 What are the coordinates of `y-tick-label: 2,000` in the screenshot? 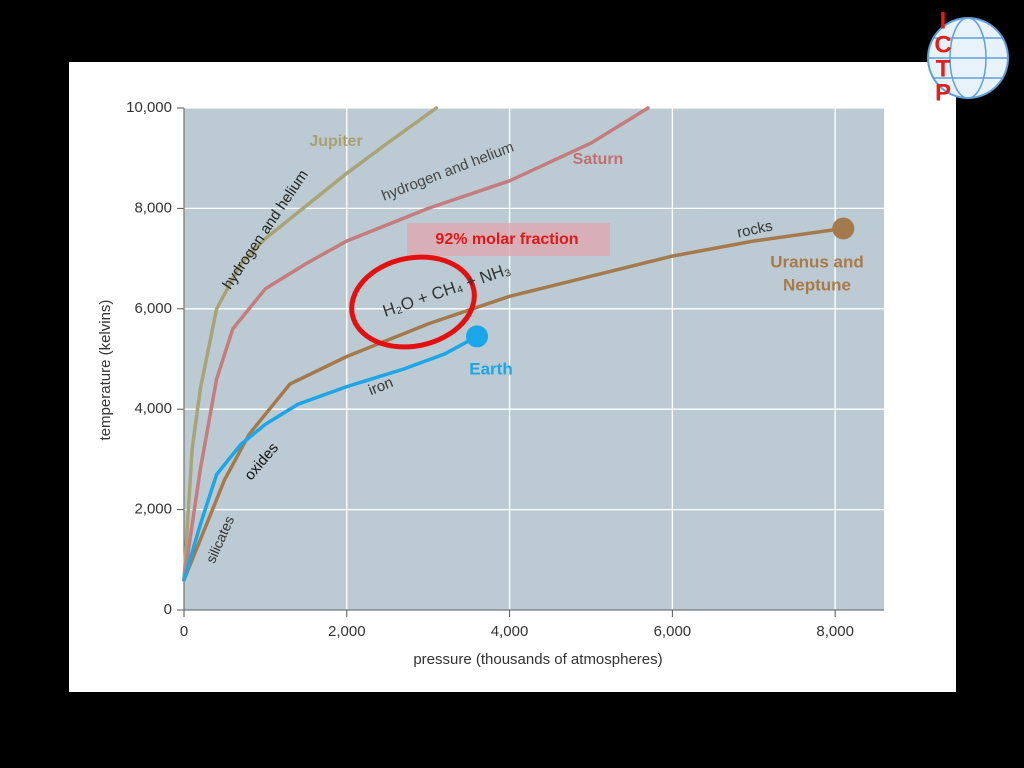 It's located at (153, 509).